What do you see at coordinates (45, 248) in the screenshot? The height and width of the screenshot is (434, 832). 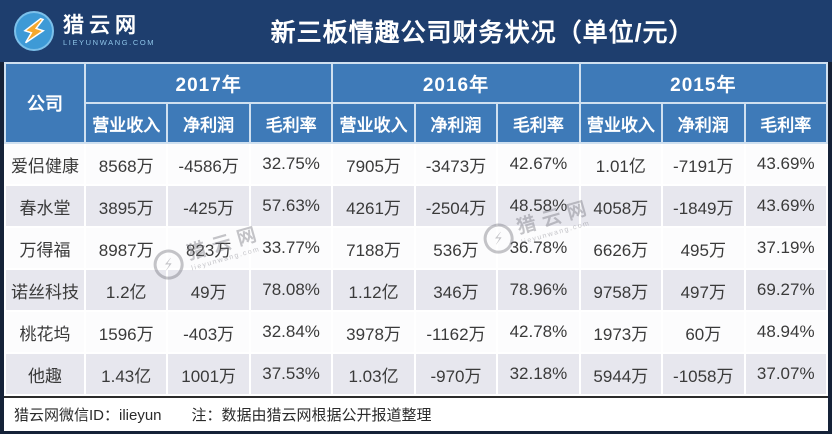 I see `company-cell: 万得福` at bounding box center [45, 248].